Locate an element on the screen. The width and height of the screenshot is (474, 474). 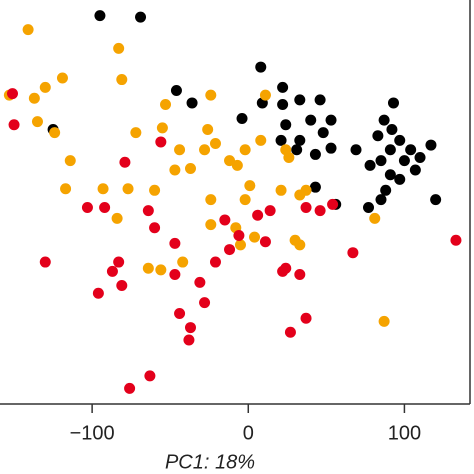
x-tick-label: 100 is located at coordinates (404, 433).